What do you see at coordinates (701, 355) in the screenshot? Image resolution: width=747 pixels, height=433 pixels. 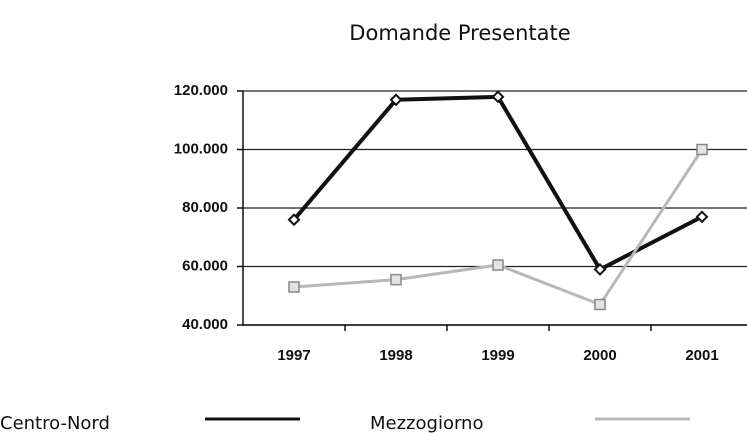 I see `x-tick-label: 2001` at bounding box center [701, 355].